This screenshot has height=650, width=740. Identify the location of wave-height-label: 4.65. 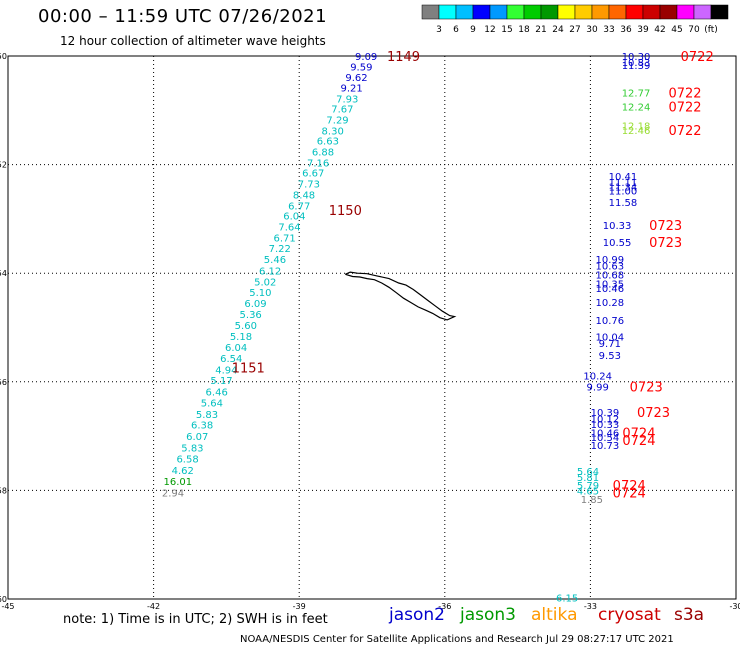
(588, 491).